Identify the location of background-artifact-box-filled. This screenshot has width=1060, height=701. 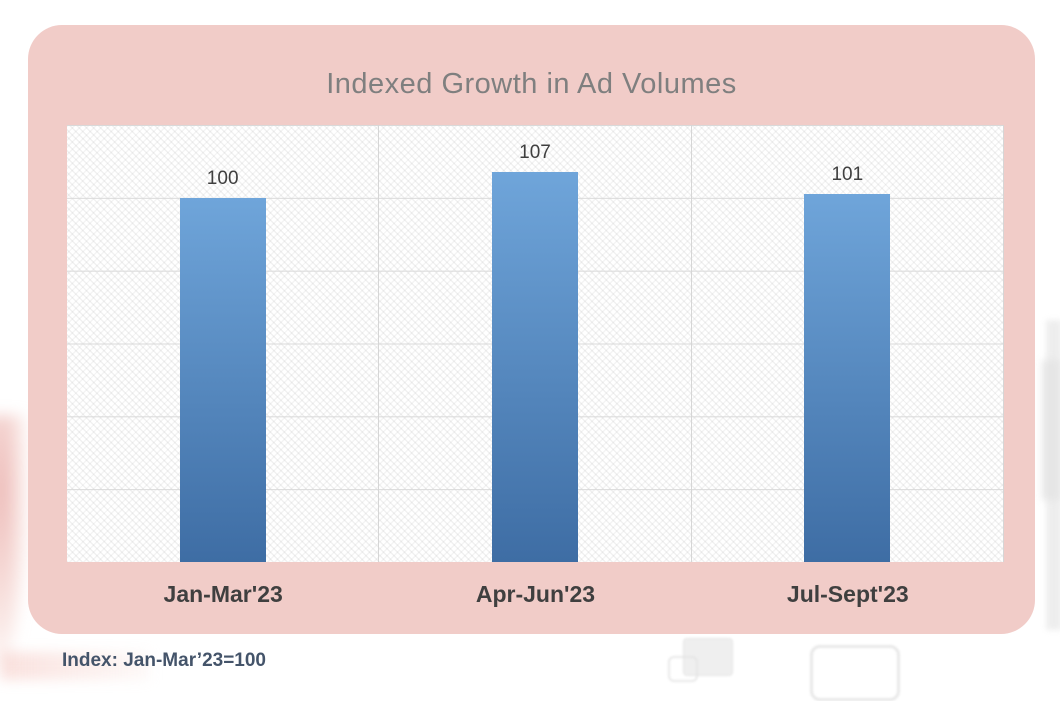
(708, 657).